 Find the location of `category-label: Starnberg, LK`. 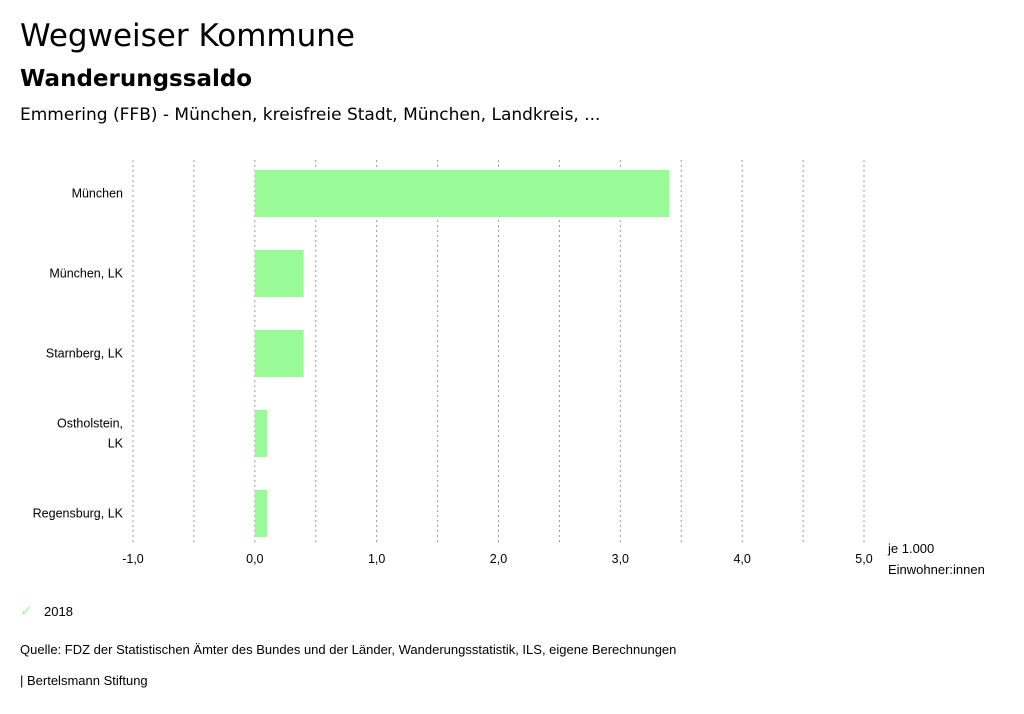

category-label: Starnberg, LK is located at coordinates (85, 354).